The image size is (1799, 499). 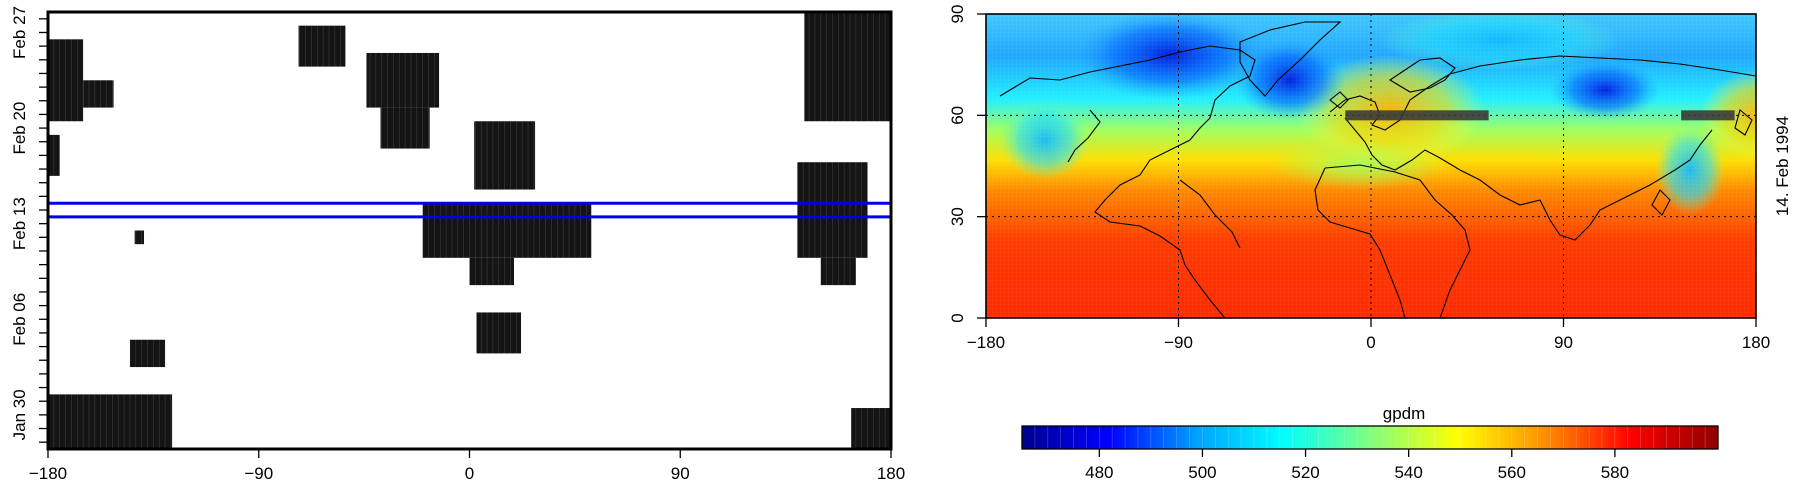 I want to click on left-y-tick-label: Feb 06, so click(x=19, y=319).